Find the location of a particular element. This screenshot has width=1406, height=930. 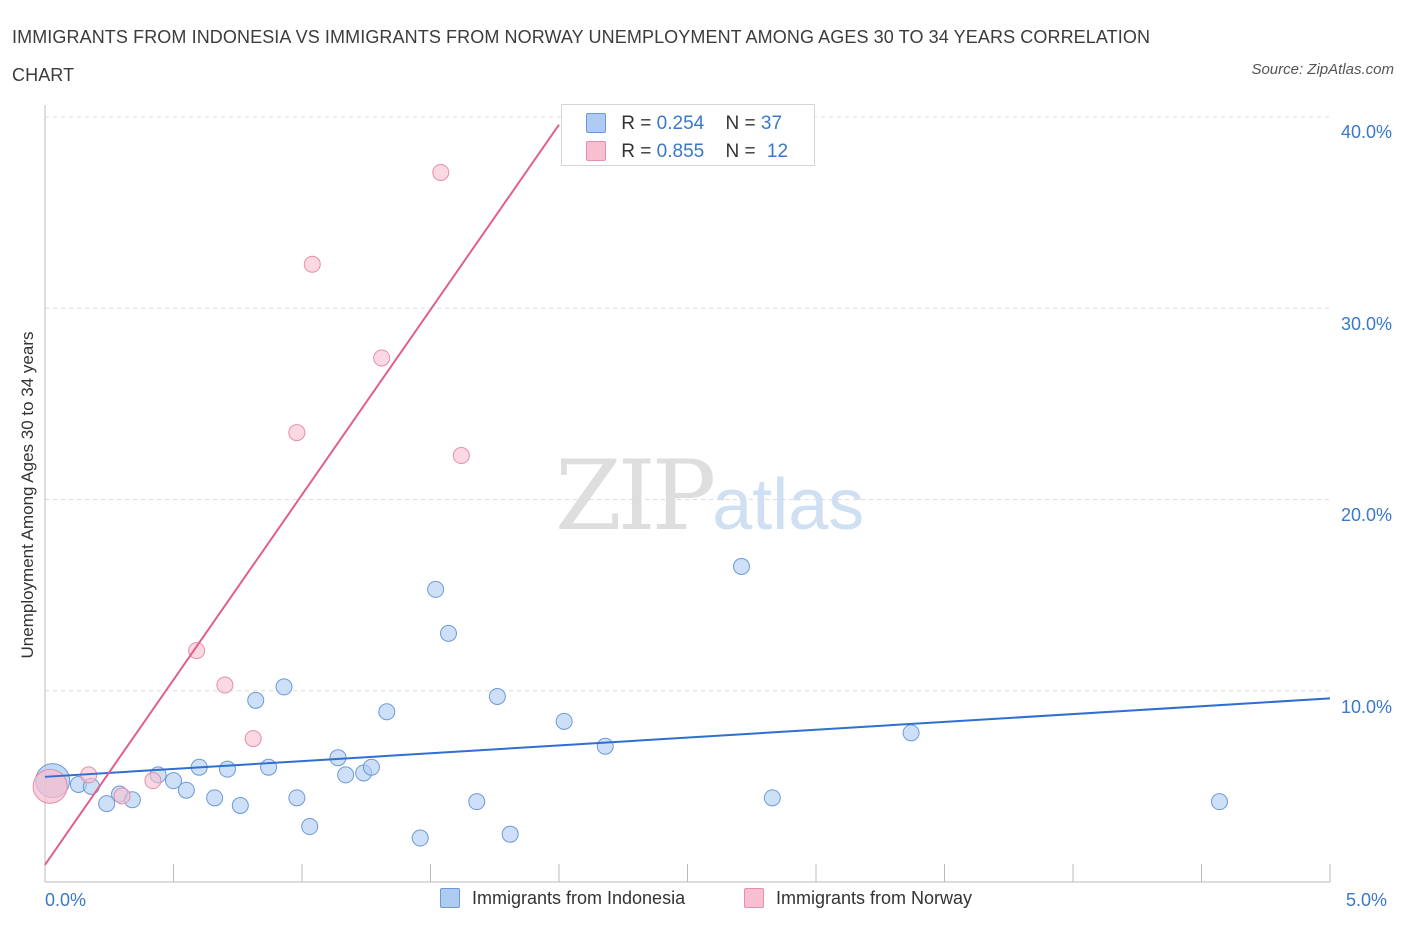

source-label: Source: ZipAtlas.com is located at coordinates (1322, 69).